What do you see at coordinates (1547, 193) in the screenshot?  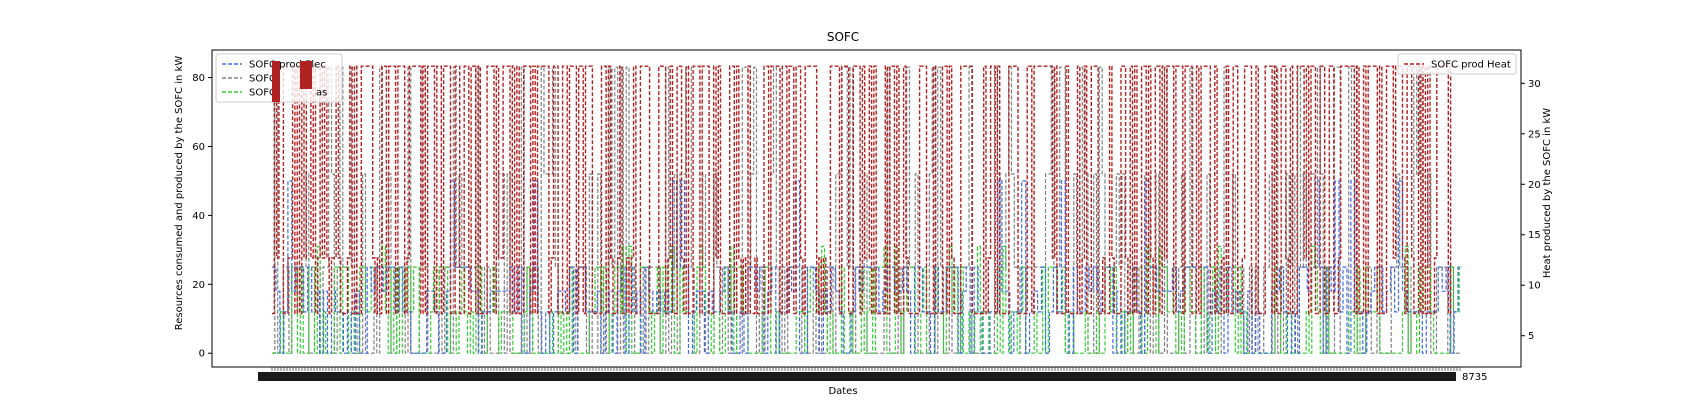 I see `y-axis-right-label: Heat produced by the SOFC in kW` at bounding box center [1547, 193].